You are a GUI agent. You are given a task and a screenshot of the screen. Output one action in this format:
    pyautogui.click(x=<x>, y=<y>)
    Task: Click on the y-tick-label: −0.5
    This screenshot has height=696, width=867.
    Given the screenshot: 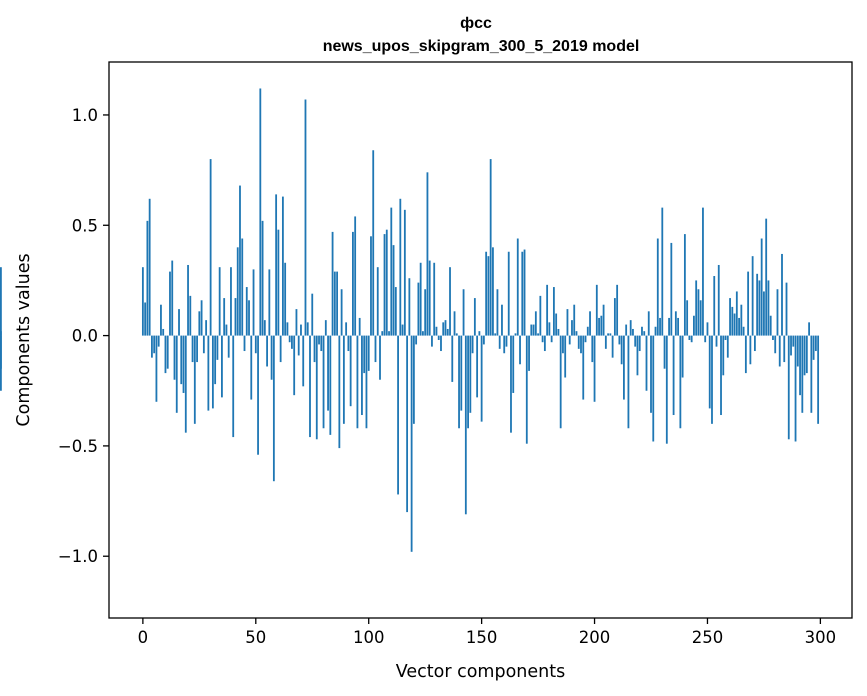 What is the action you would take?
    pyautogui.click(x=78, y=446)
    